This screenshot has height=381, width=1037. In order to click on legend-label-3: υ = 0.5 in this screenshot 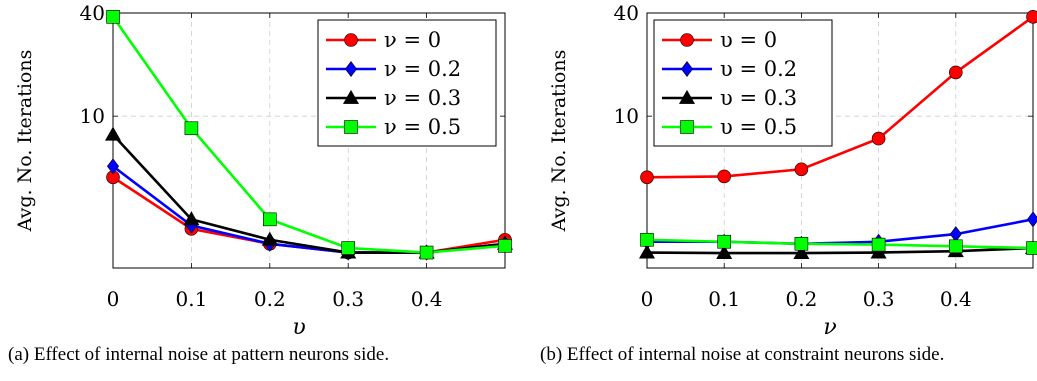, I will do `click(758, 127)`.